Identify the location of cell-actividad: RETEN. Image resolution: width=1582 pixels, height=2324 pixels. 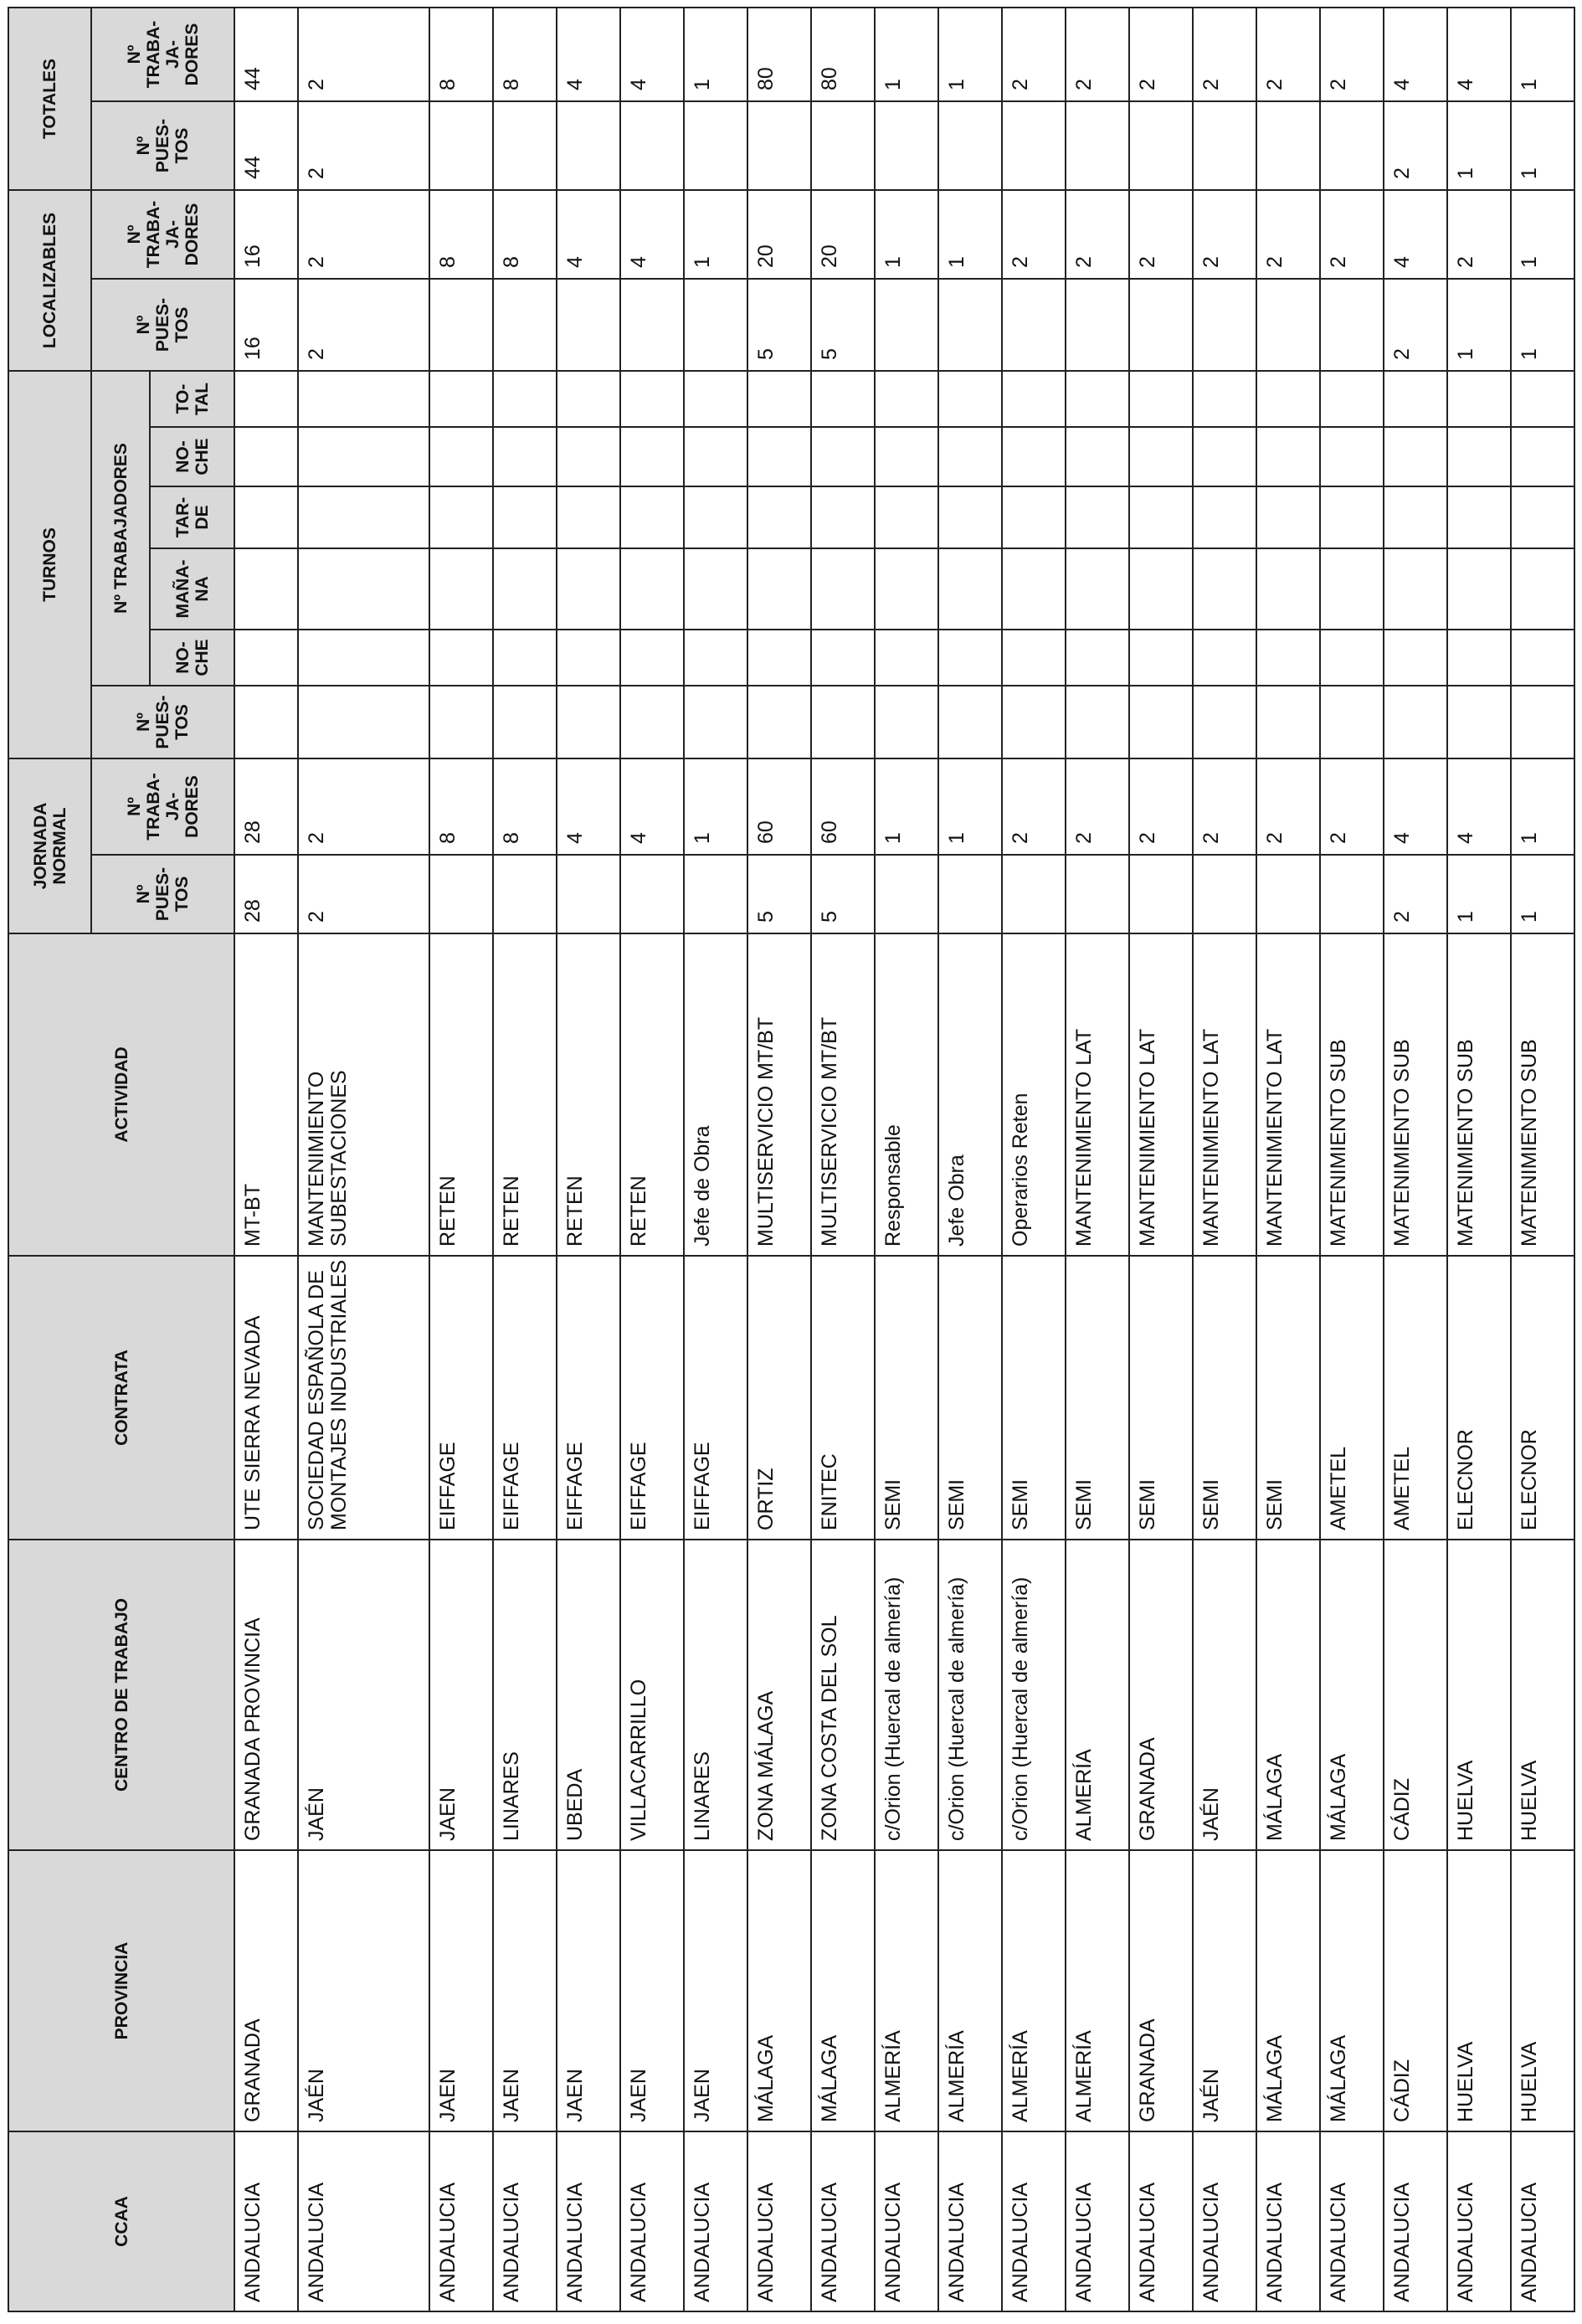
(525, 1094).